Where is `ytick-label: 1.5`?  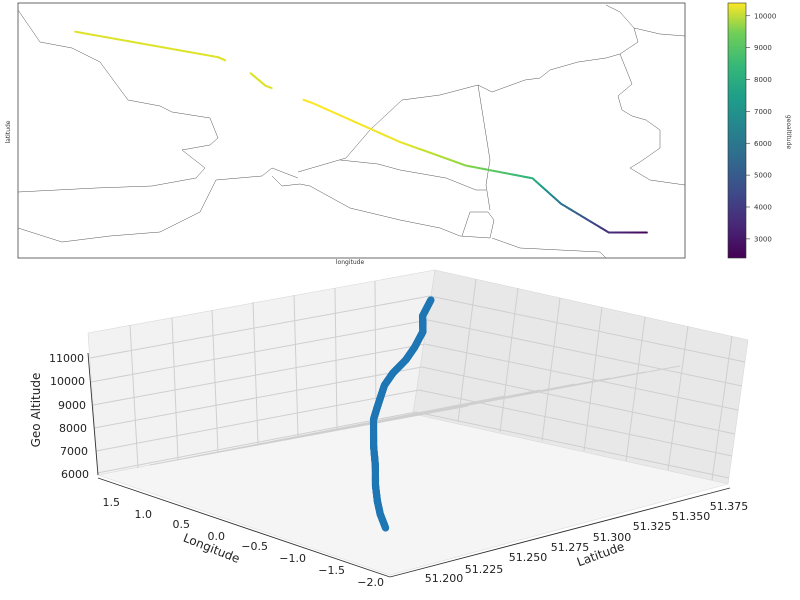 ytick-label: 1.5 is located at coordinates (112, 502).